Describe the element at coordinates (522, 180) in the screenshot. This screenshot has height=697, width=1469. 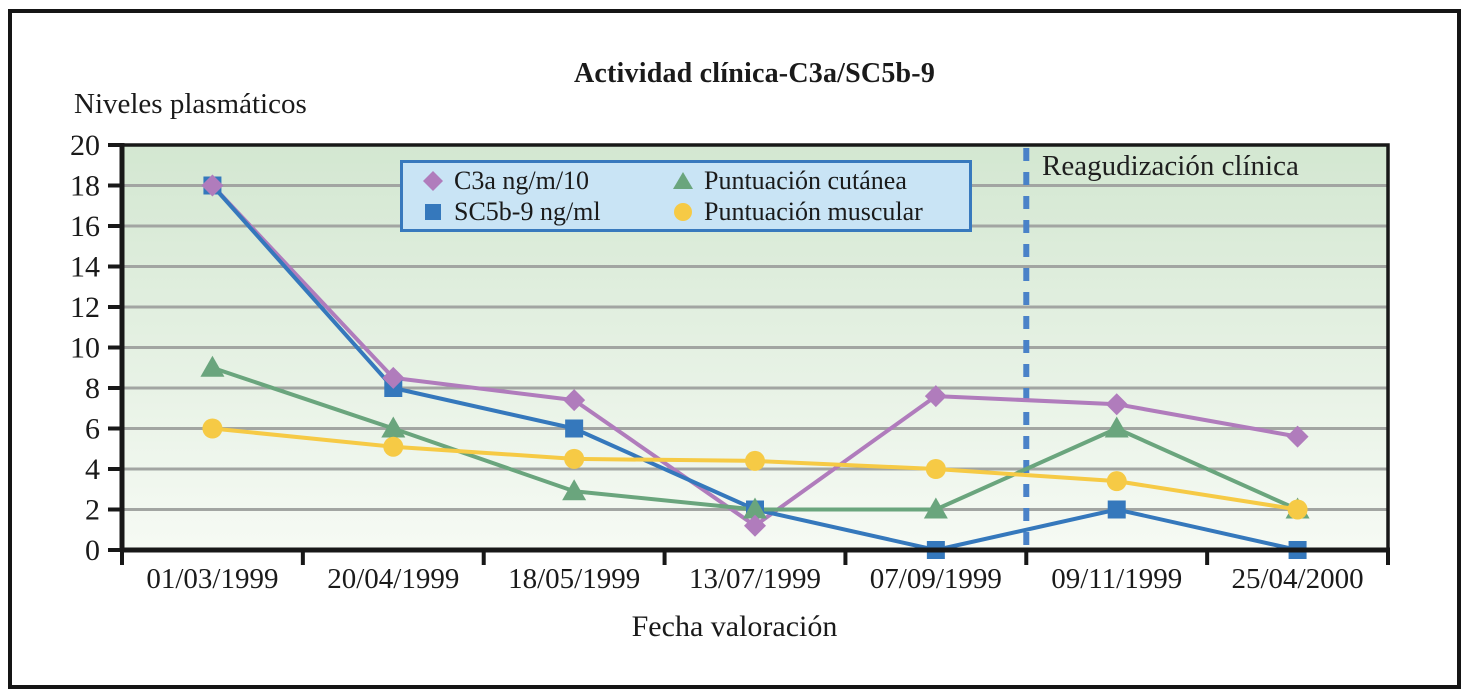
I see `legend-label: C3a ng/m/10` at that location.